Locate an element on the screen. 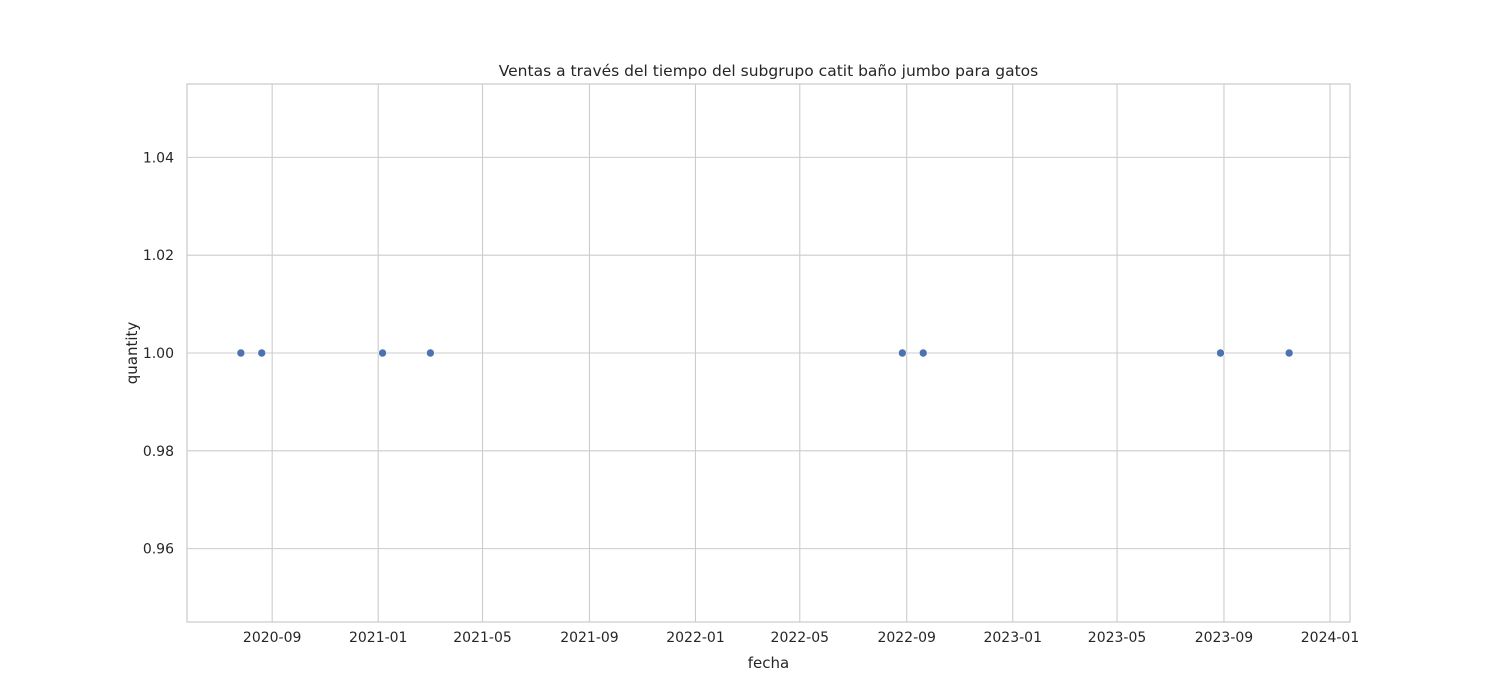 This screenshot has width=1500, height=700. x-tick-label: 2022-05 is located at coordinates (800, 638).